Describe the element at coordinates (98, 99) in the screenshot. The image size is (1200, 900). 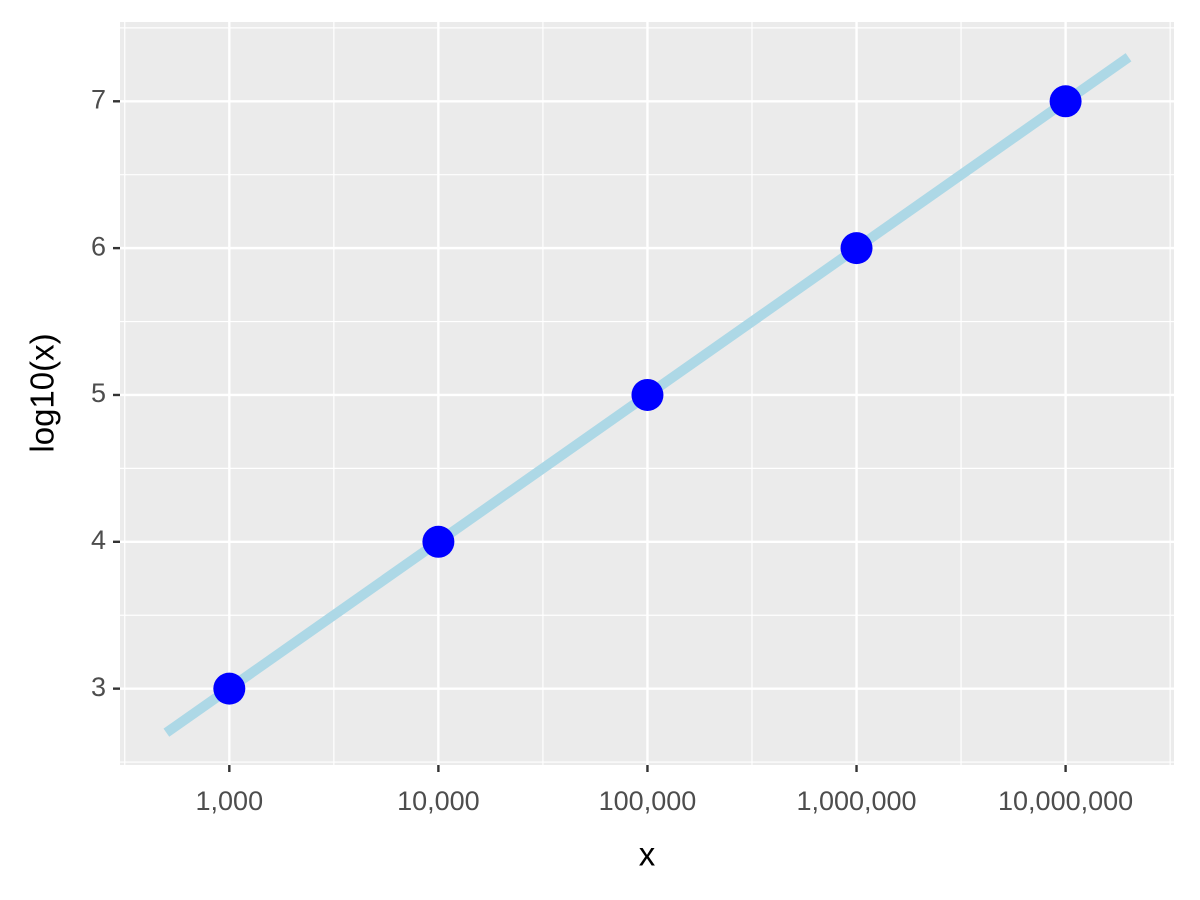
I see `y-tick-label: 7` at that location.